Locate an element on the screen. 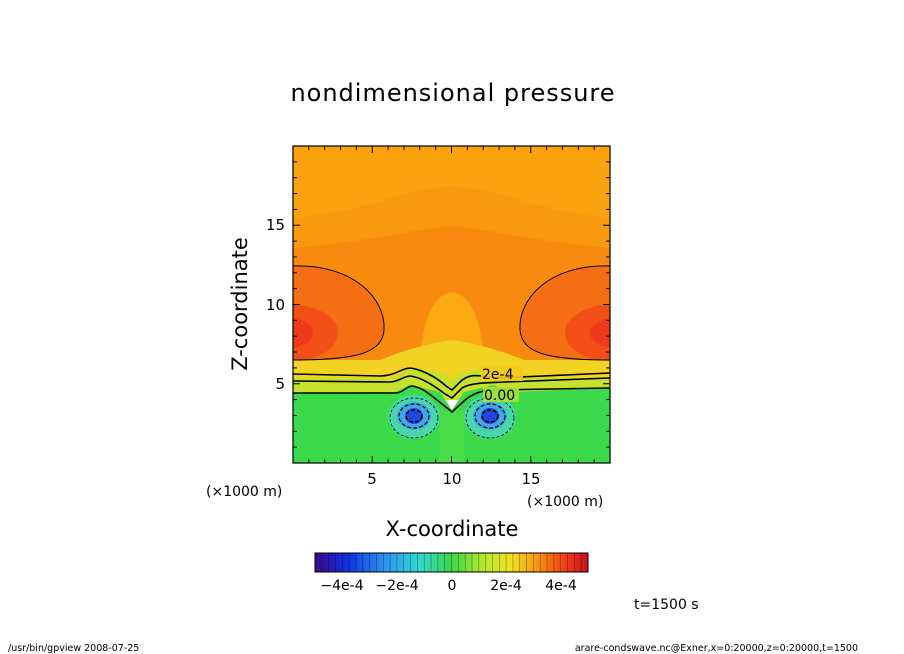  field-max-right-core is located at coordinates (600, 333).